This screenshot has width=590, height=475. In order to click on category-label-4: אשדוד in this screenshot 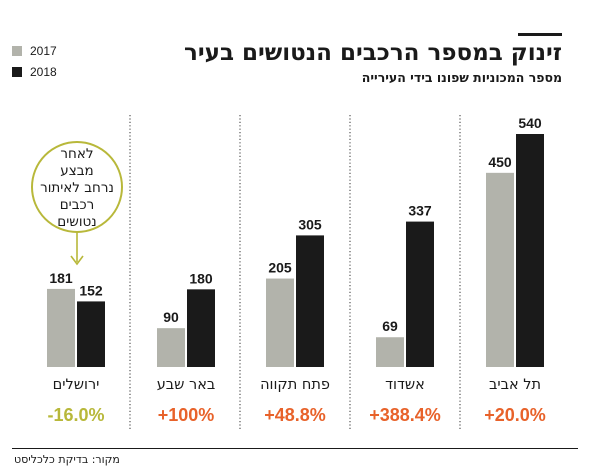, I will do `click(405, 385)`.